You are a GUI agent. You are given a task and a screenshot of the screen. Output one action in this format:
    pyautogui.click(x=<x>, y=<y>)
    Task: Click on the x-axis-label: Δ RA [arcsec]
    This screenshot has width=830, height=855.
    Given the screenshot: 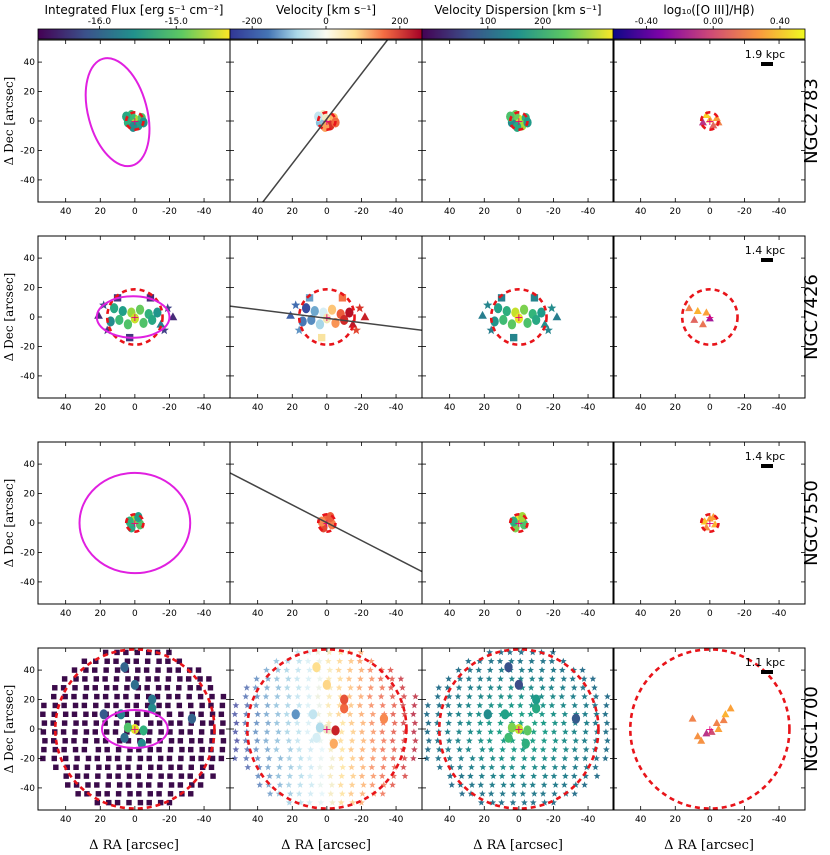 What is the action you would take?
    pyautogui.click(x=326, y=845)
    